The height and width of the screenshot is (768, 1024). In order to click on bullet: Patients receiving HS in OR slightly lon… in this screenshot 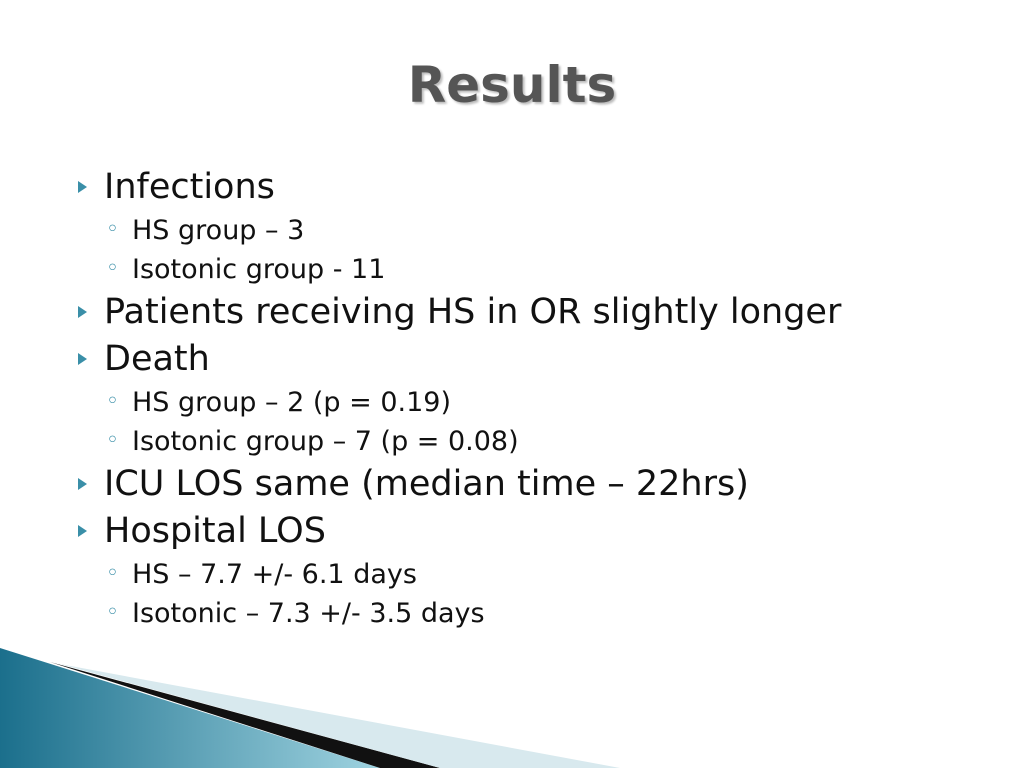, I will do `click(536, 312)`.